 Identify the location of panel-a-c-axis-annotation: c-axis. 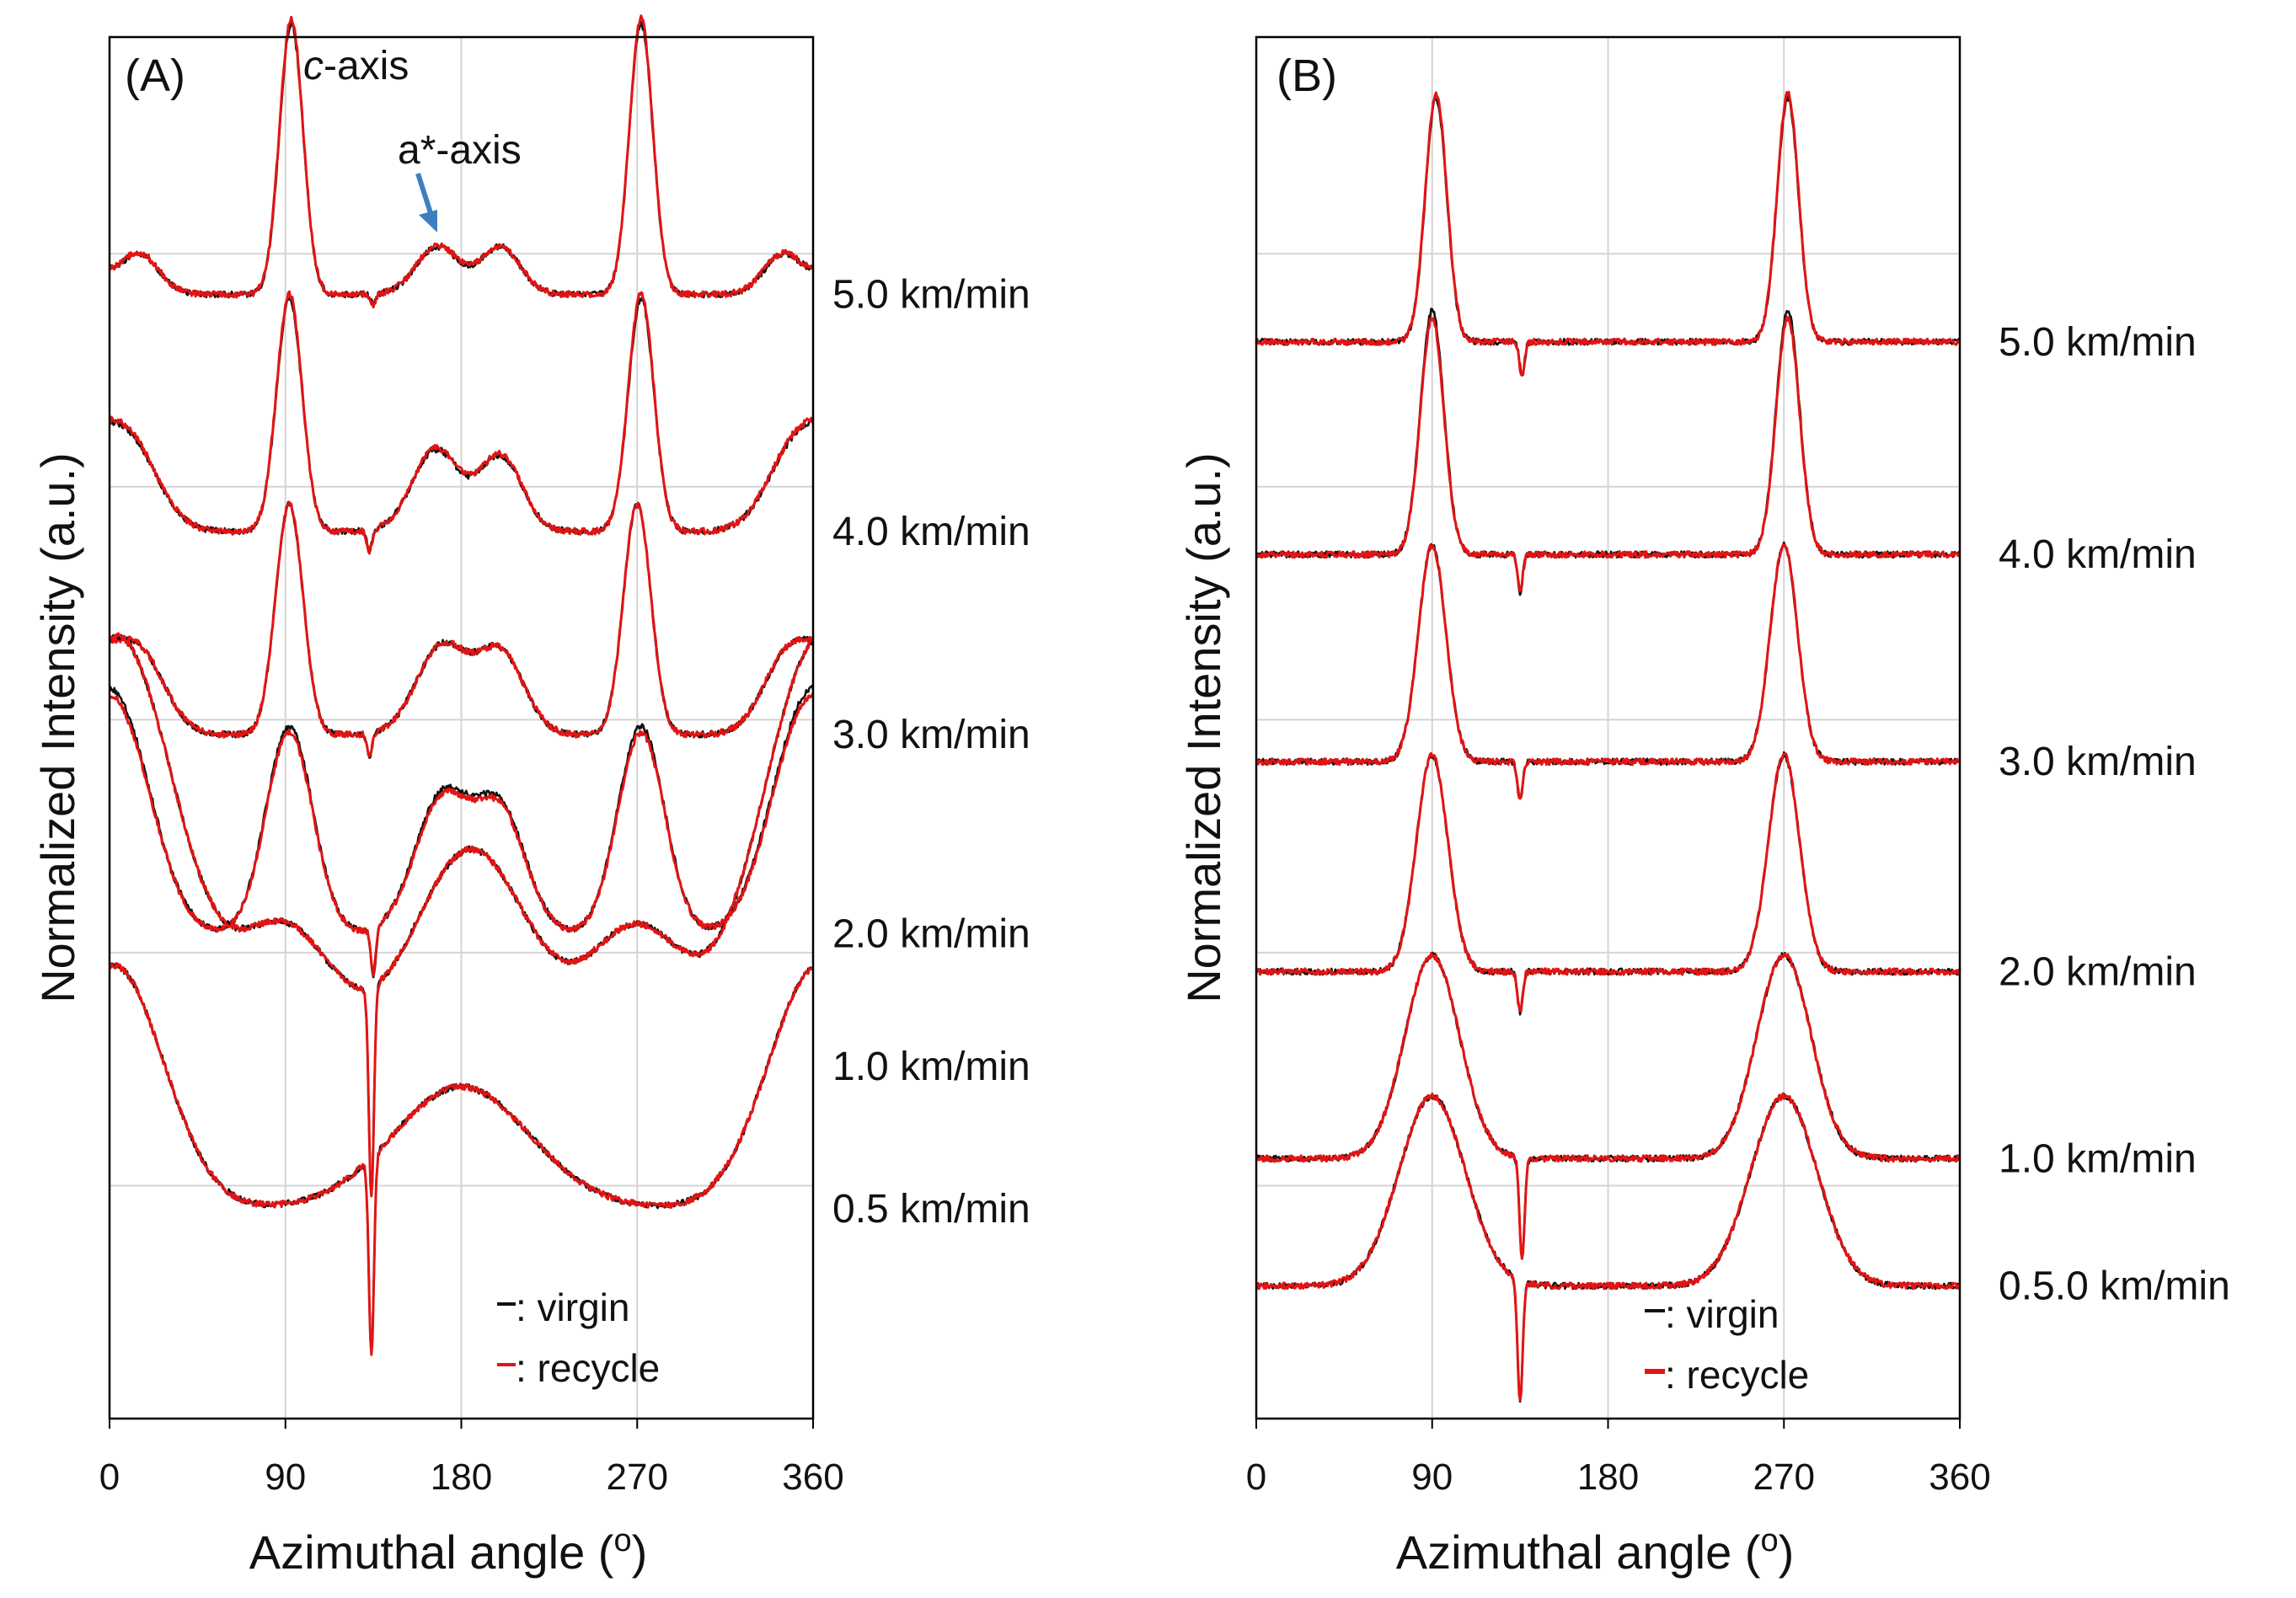
(356, 66).